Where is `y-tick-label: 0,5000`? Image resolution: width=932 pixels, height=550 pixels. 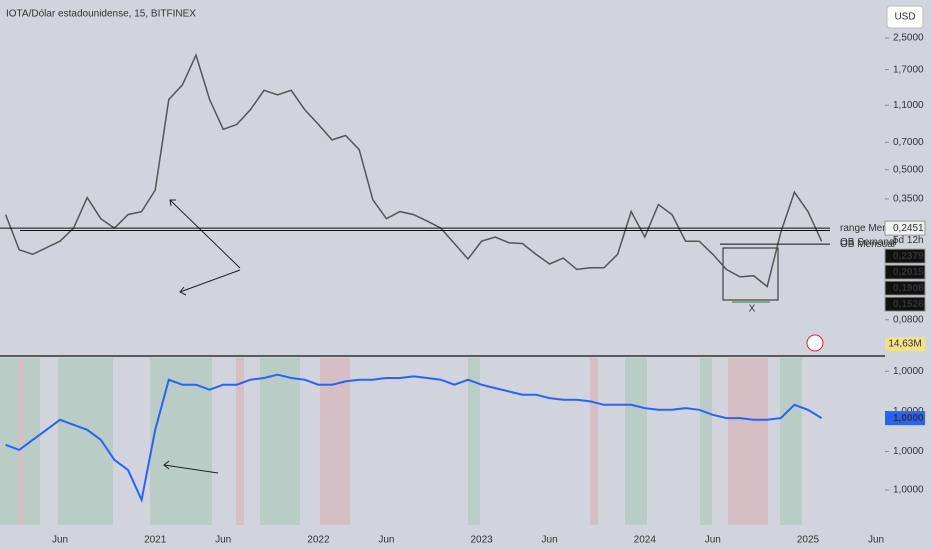
y-tick-label: 0,5000 is located at coordinates (908, 169).